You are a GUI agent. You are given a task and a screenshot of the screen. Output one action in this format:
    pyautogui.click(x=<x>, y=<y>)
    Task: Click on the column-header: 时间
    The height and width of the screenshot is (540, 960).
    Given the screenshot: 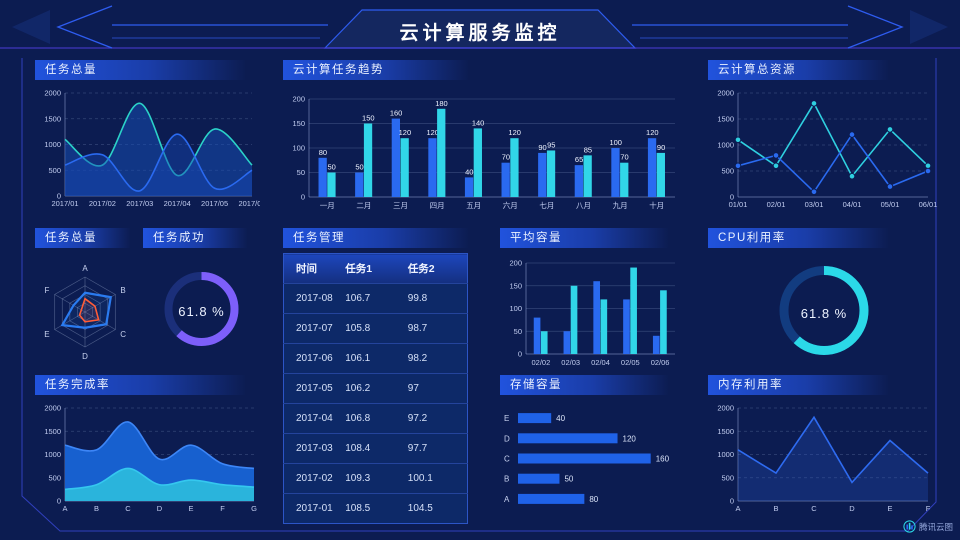 What is the action you would take?
    pyautogui.click(x=314, y=268)
    